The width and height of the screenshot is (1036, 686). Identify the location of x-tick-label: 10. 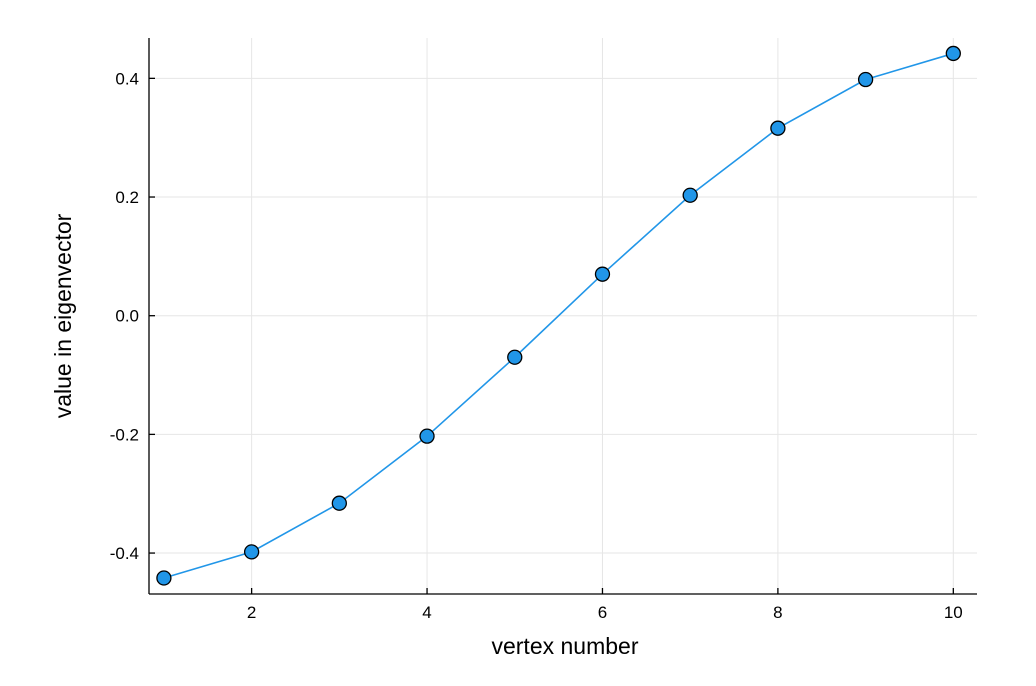
(953, 612).